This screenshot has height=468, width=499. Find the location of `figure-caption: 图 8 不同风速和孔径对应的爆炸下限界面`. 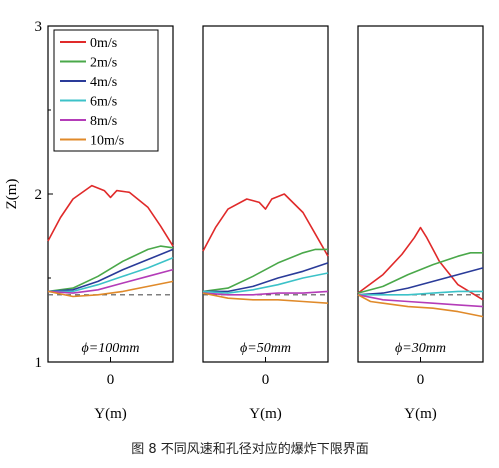

figure-caption: 图 8 不同风速和孔径对应的爆炸下限界面 is located at coordinates (250, 449).